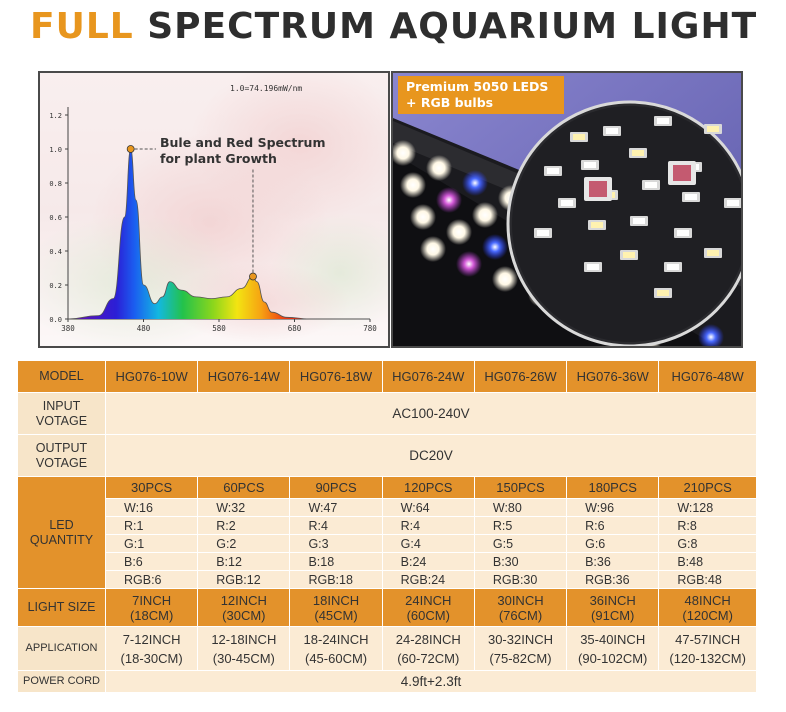  I want to click on app-inch: 30-32INCH, so click(520, 639).